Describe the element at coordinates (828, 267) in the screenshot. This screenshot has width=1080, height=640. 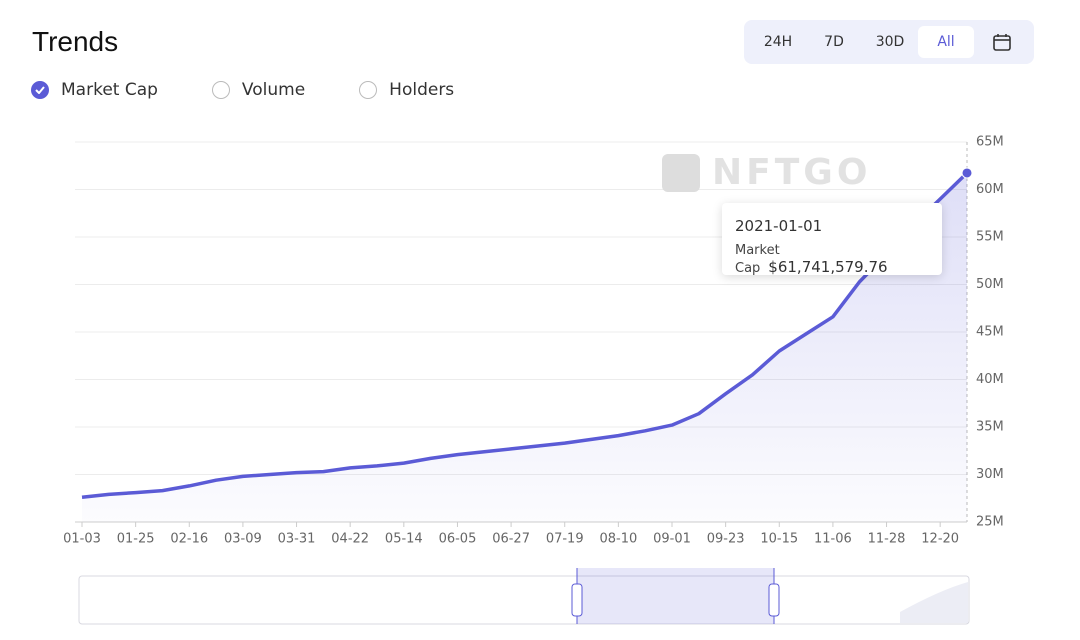
I see `tooltip-value: $61,741,579.76` at that location.